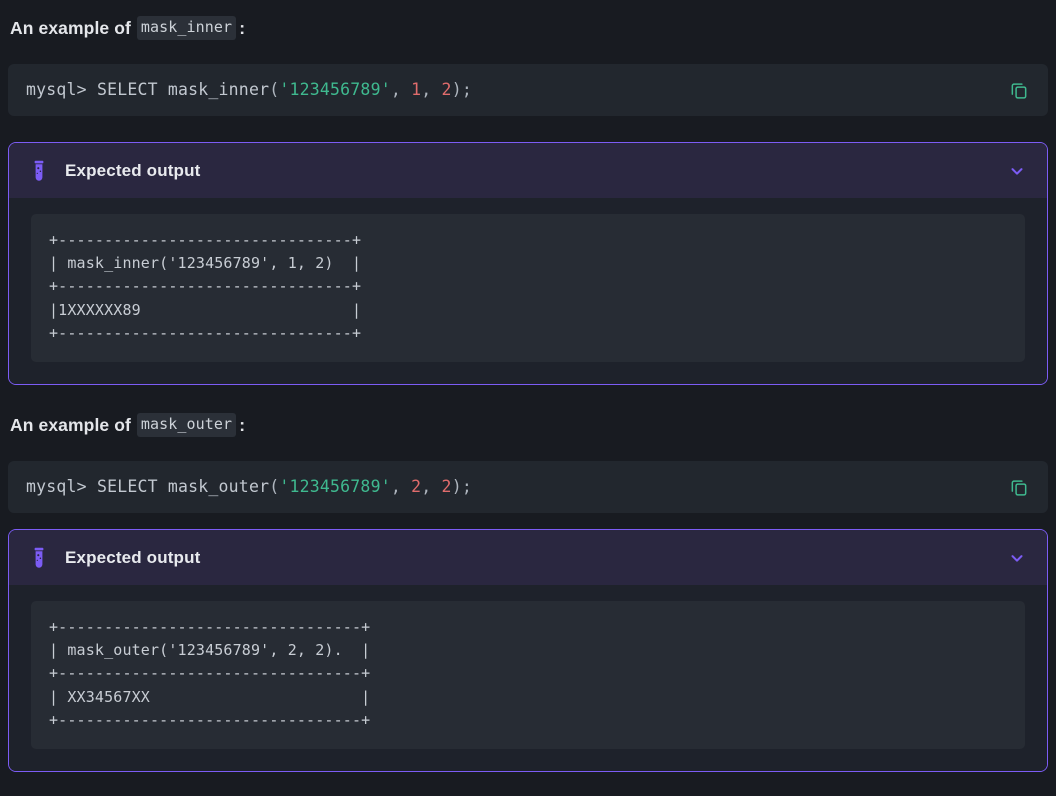  Describe the element at coordinates (416, 486) in the screenshot. I see `sql-number-argument-1: 2` at that location.